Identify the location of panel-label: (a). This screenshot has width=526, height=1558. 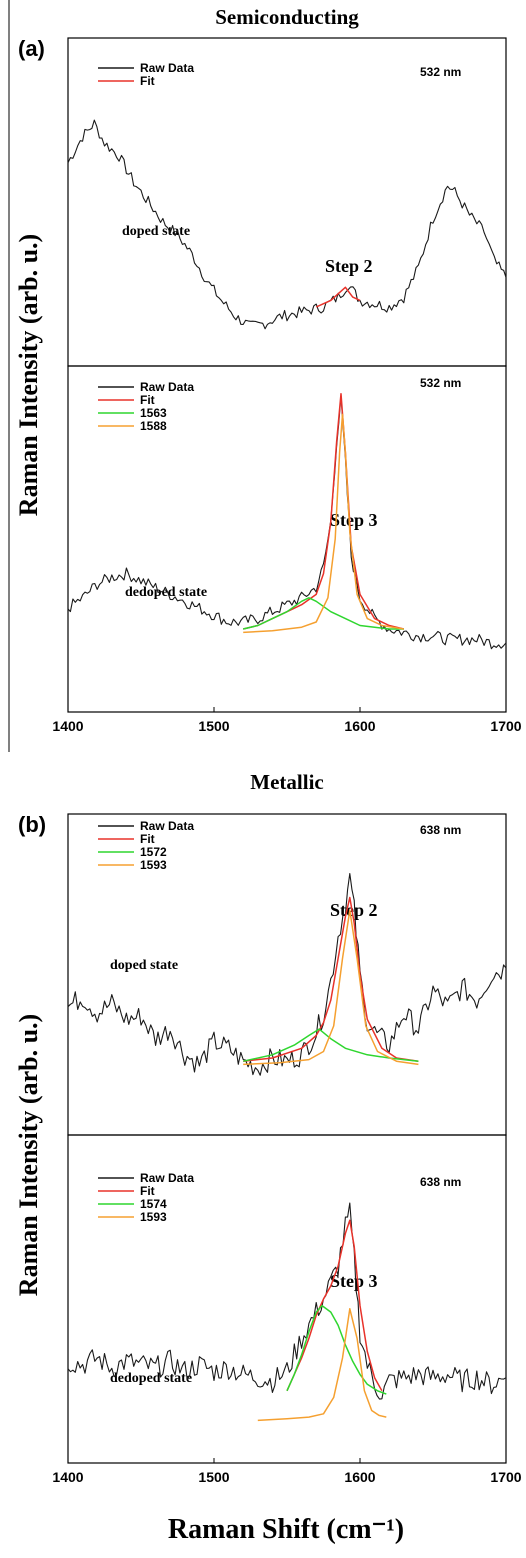
(31, 48).